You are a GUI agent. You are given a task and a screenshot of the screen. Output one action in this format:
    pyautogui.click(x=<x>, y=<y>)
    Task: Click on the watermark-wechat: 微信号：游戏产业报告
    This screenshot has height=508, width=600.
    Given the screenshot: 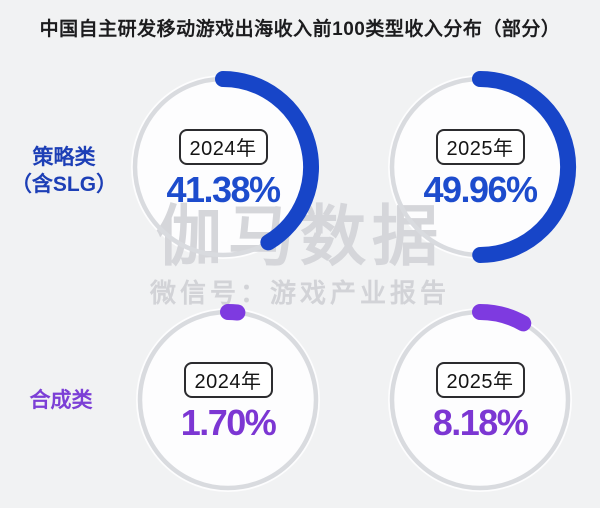 What is the action you would take?
    pyautogui.click(x=299, y=293)
    